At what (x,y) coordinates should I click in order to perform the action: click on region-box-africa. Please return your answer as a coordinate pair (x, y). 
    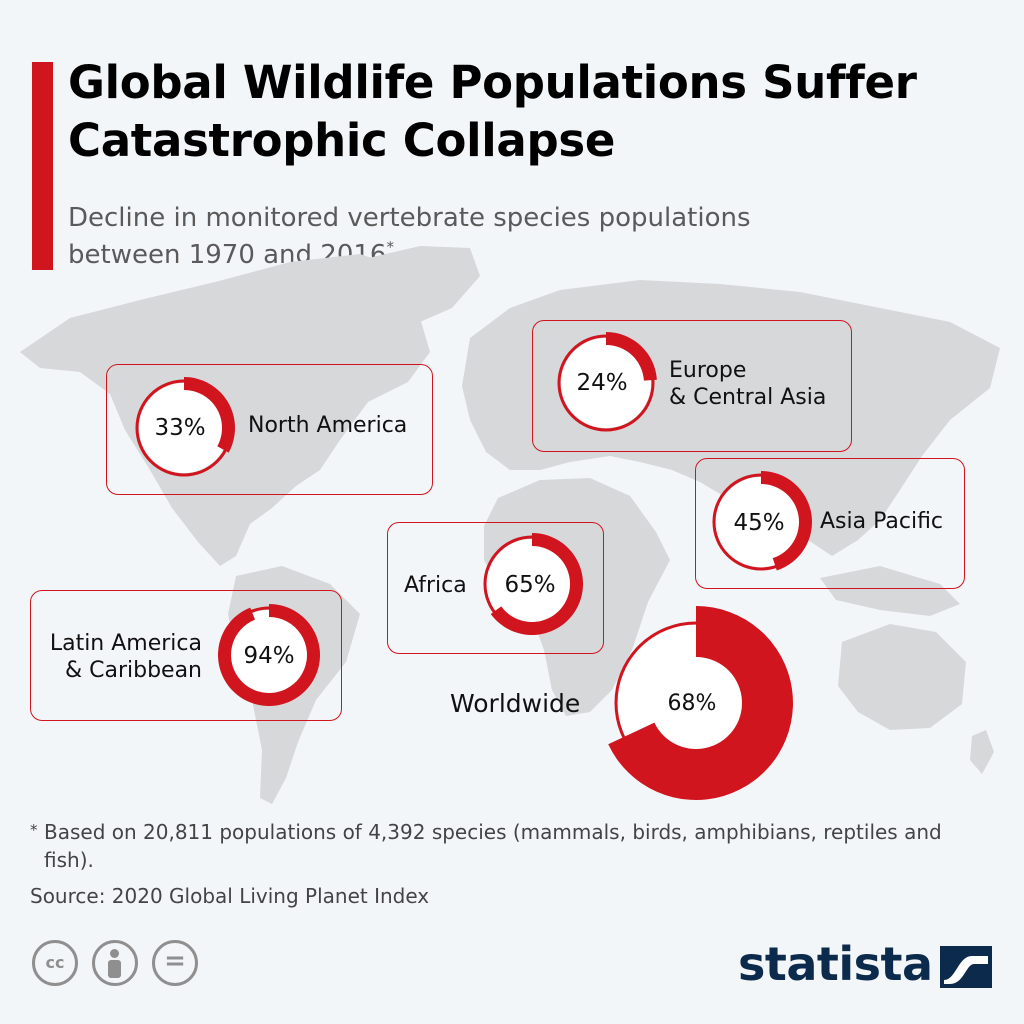
    Looking at the image, I should click on (495, 588).